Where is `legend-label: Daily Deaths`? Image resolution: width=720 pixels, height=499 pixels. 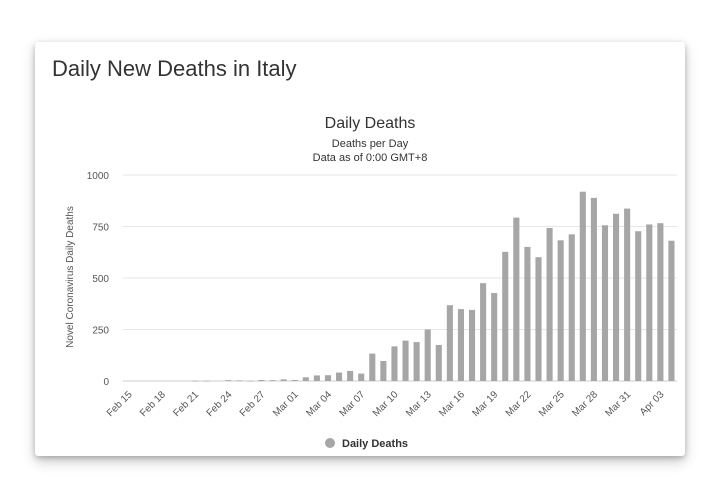 legend-label: Daily Deaths is located at coordinates (375, 444).